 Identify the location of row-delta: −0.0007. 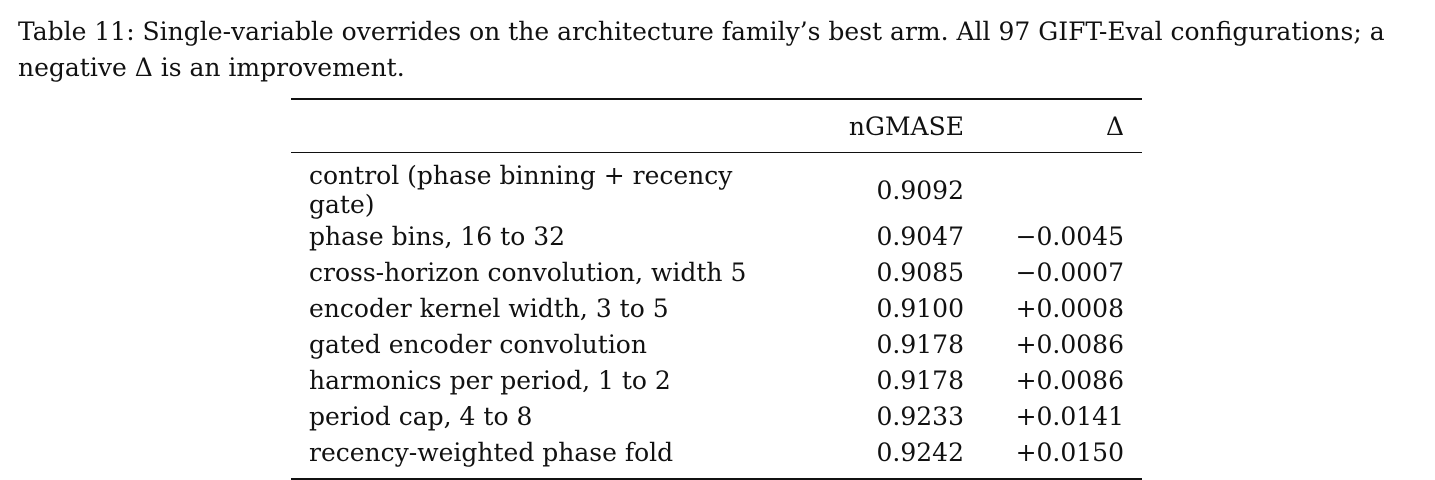
(1069, 273).